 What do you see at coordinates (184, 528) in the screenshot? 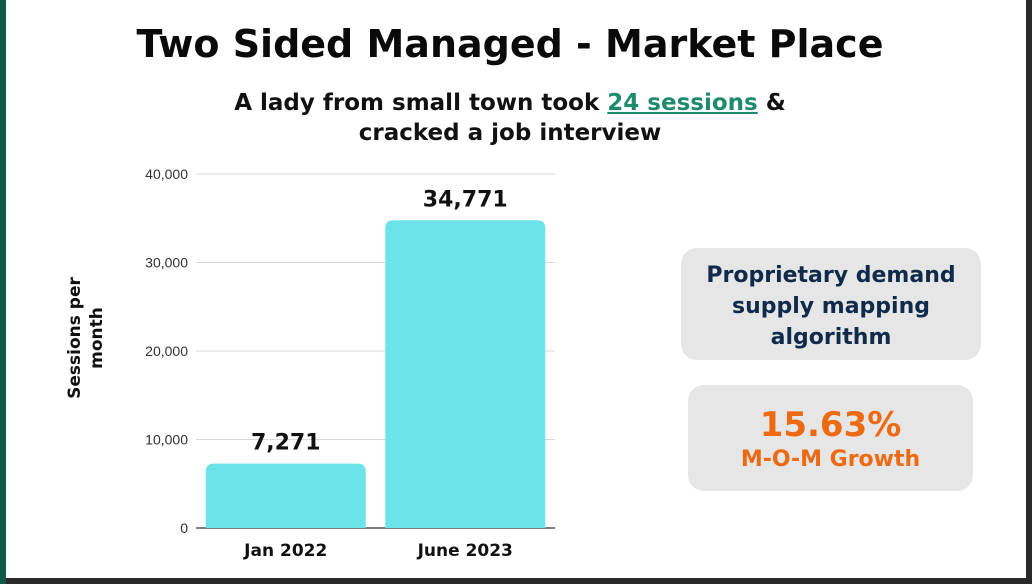
I see `y-tick-label: 0` at bounding box center [184, 528].